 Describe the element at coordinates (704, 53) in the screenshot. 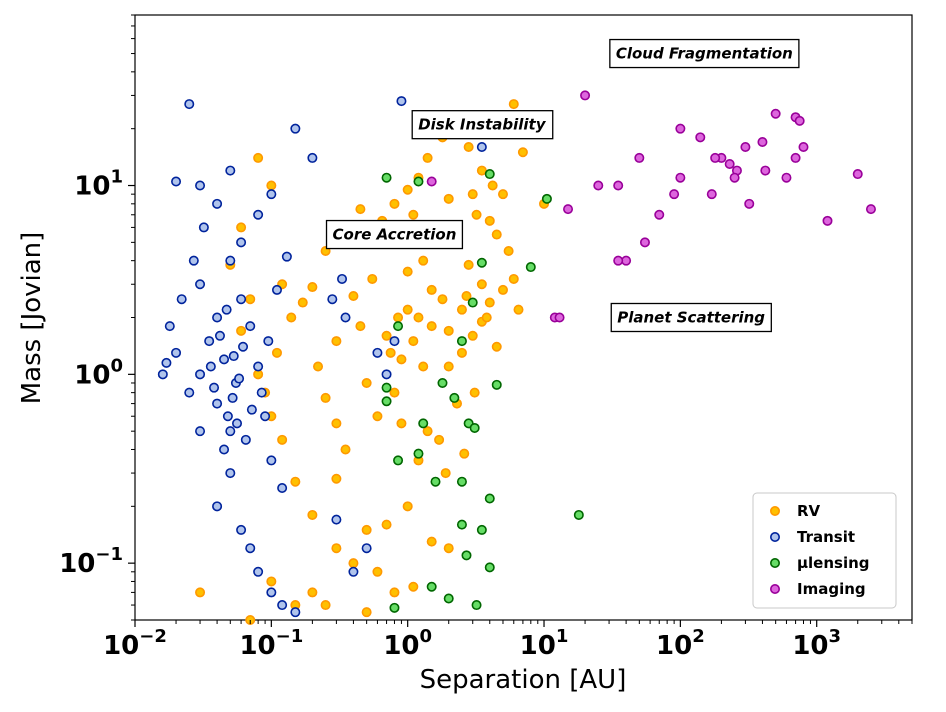

I see `annotation-label: Cloud Fragmentation` at that location.